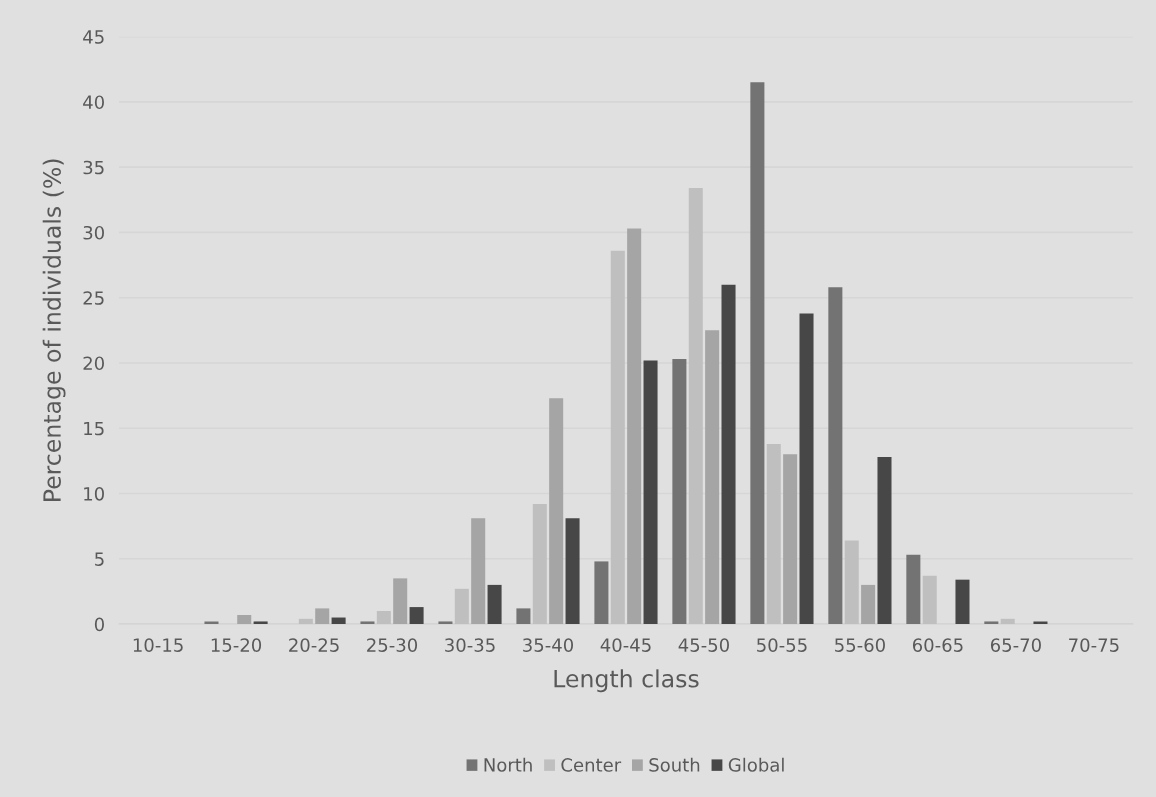  What do you see at coordinates (508, 764) in the screenshot?
I see `legend-label: North` at bounding box center [508, 764].